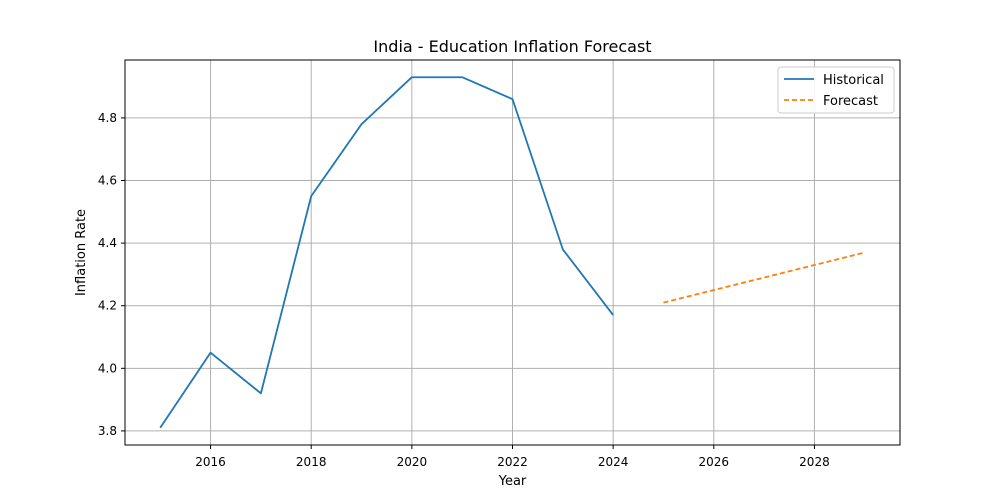  I want to click on legend: Historical Forecast, so click(836, 90).